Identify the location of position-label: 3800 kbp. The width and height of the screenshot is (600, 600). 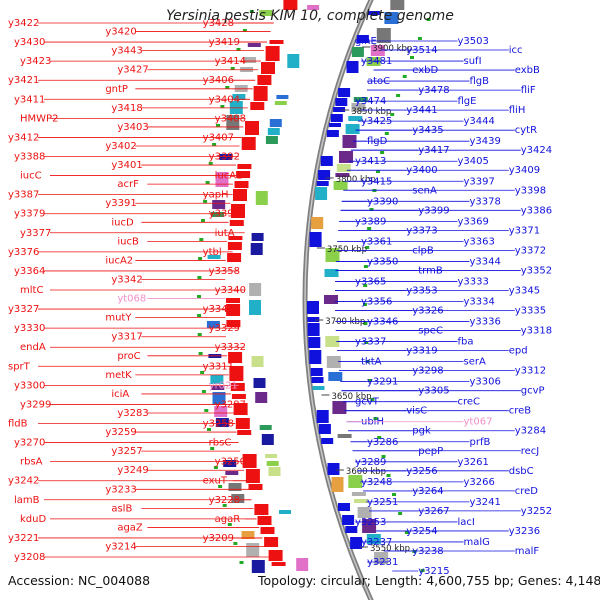
(356, 180).